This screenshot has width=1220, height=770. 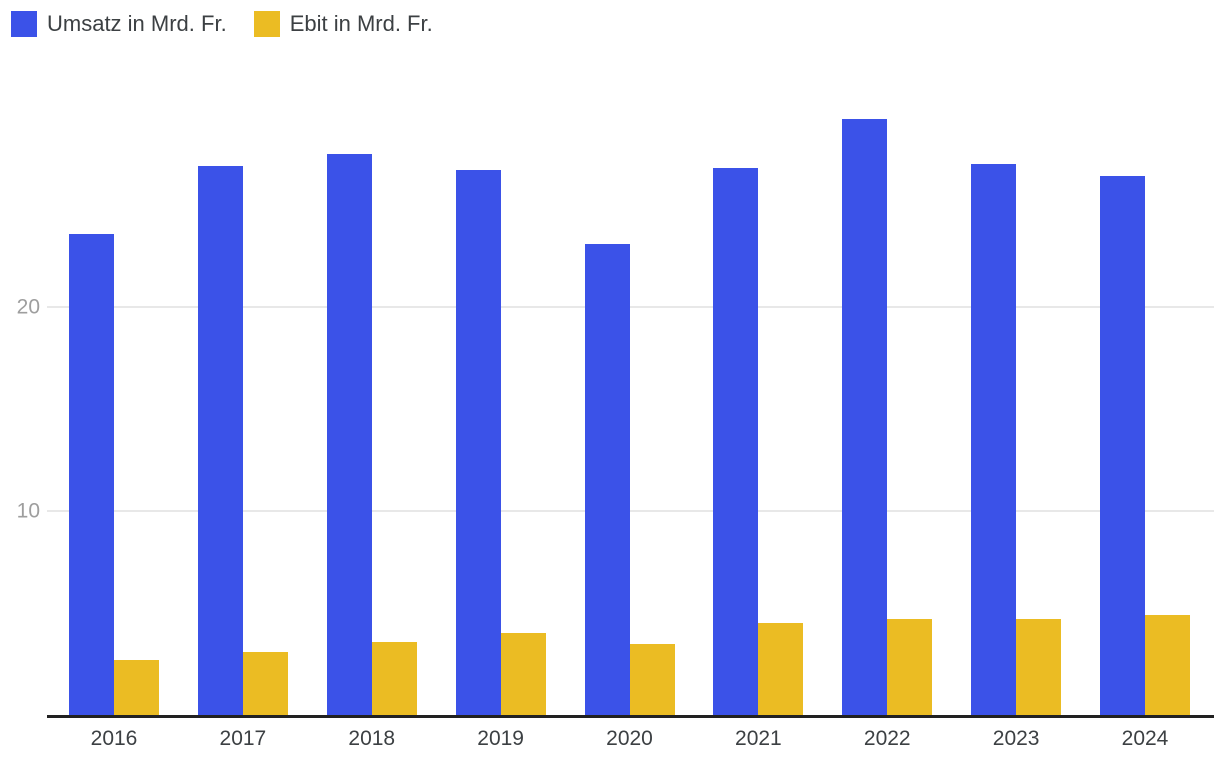 I want to click on legend-item-ebit: Ebit in Mrd. Fr., so click(x=343, y=24).